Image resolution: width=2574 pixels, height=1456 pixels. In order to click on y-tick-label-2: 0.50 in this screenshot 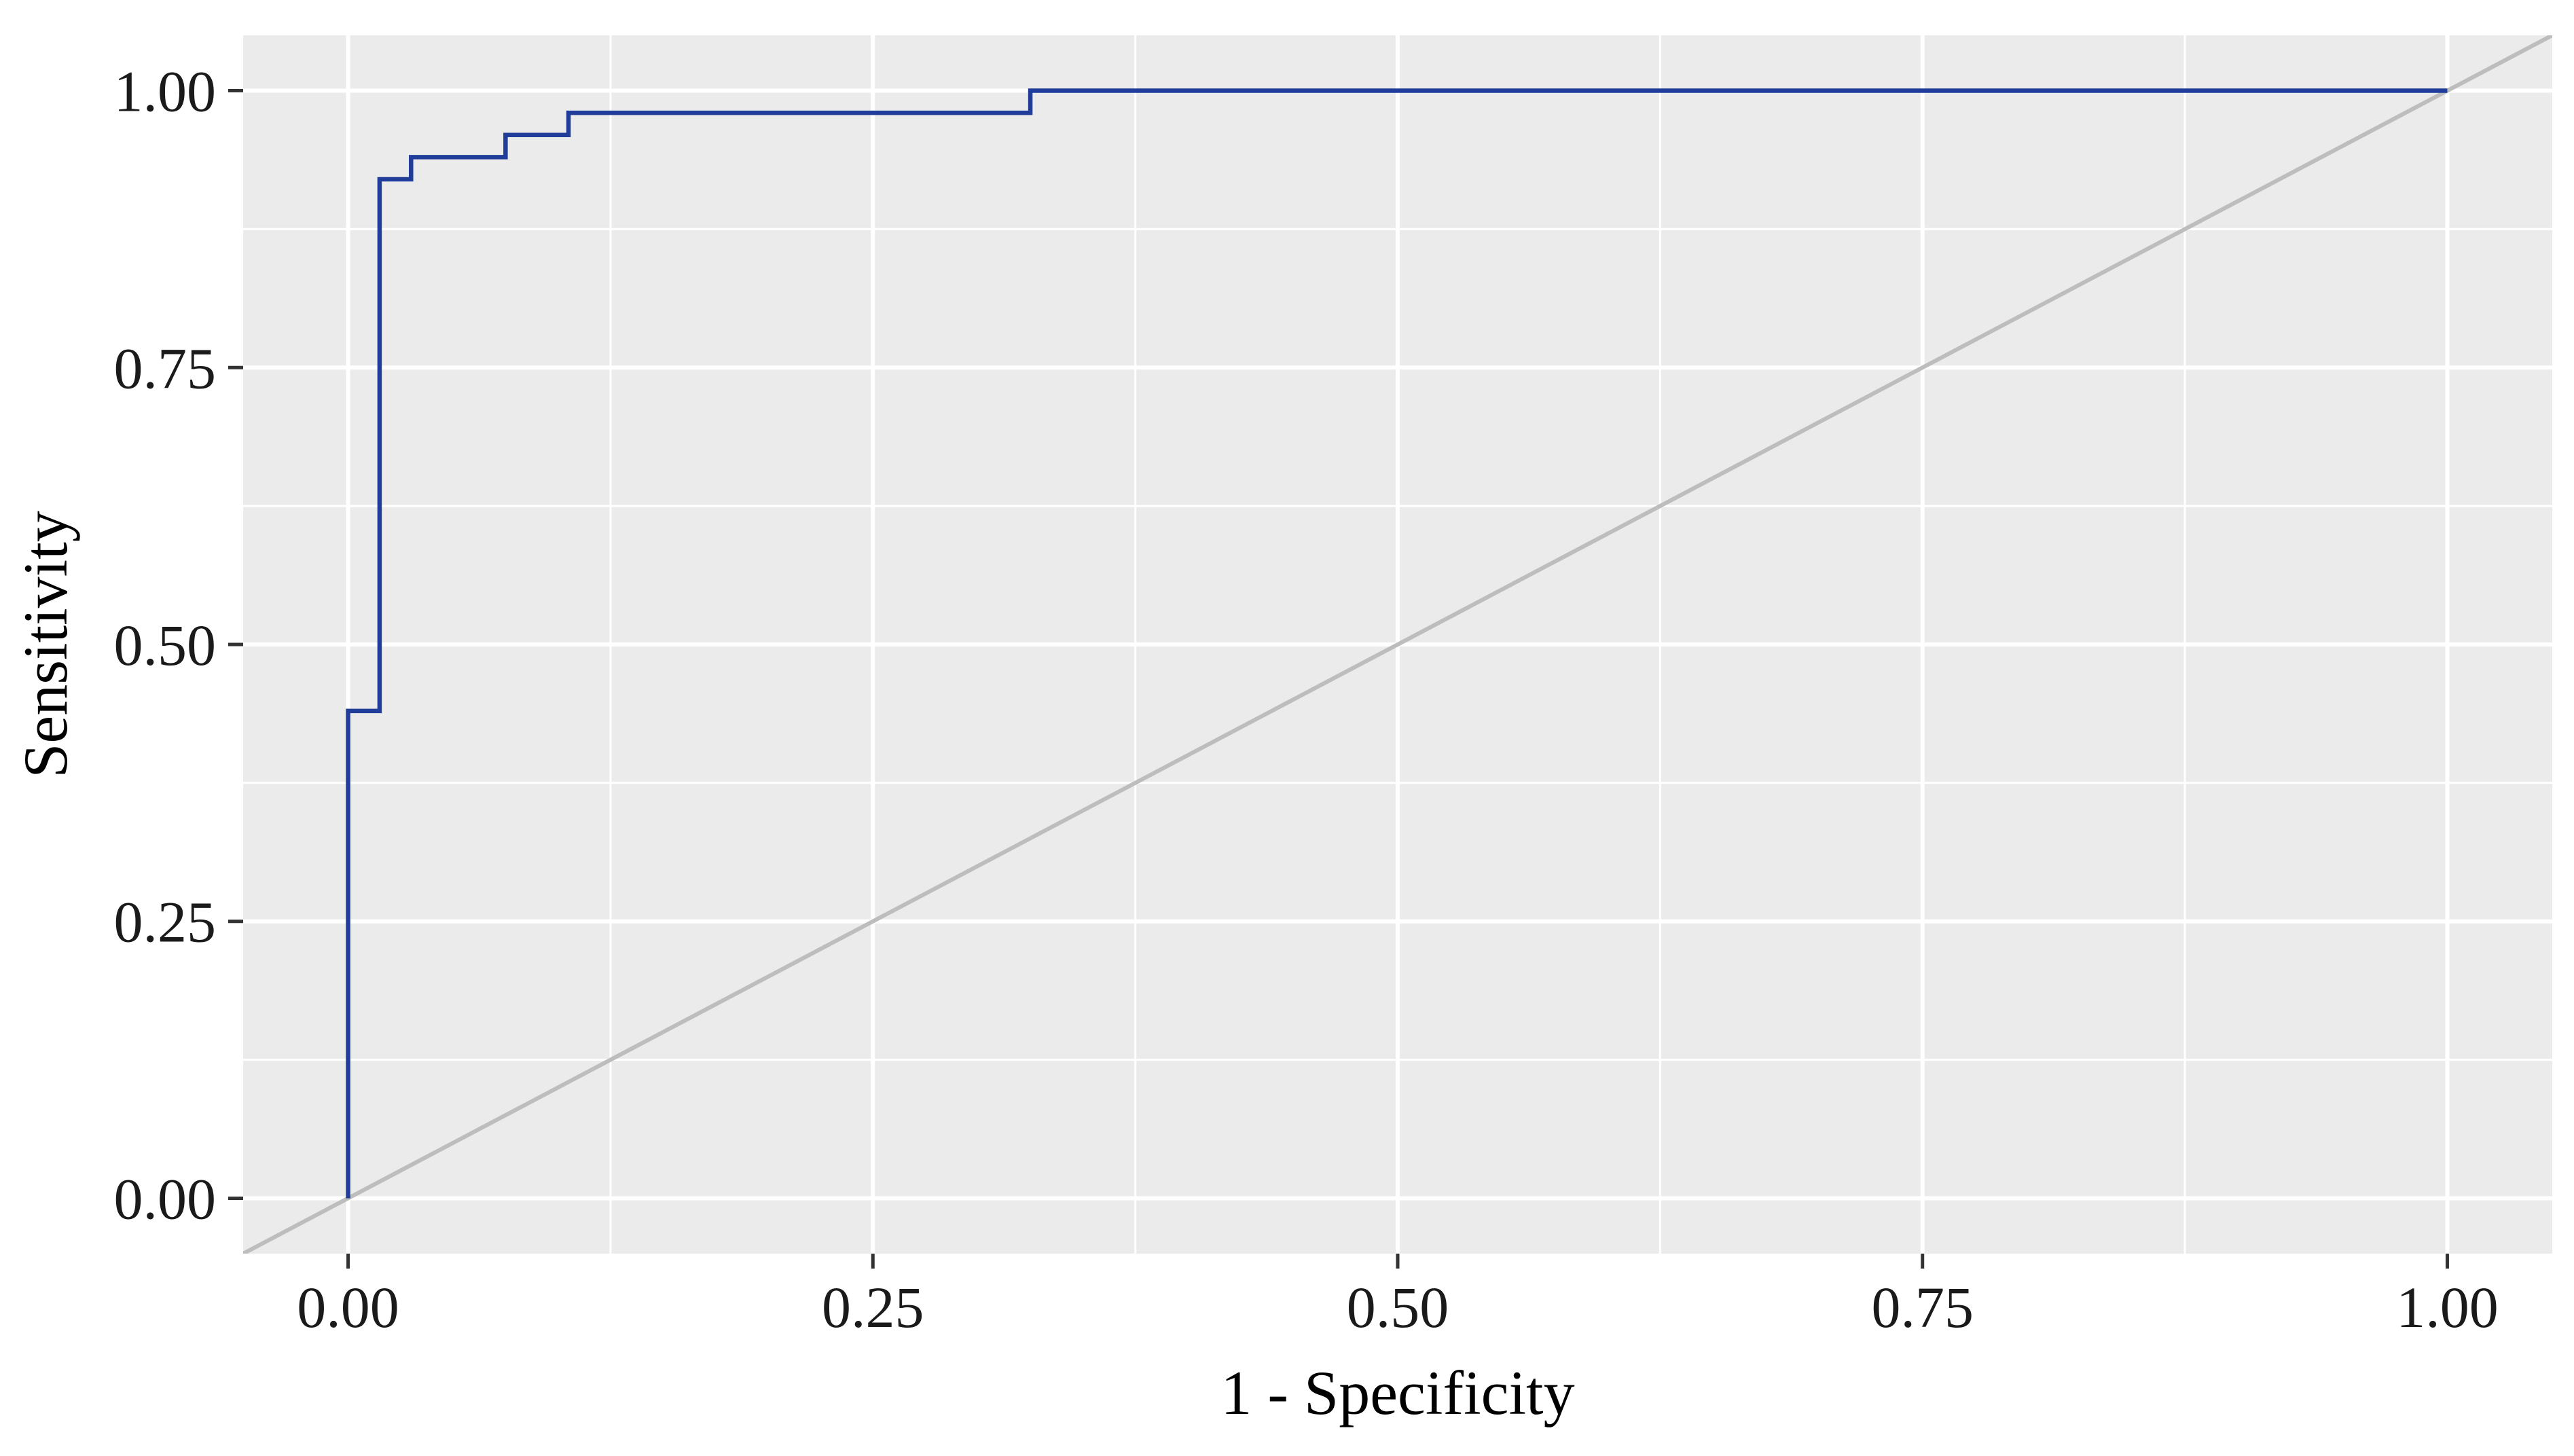, I will do `click(165, 645)`.